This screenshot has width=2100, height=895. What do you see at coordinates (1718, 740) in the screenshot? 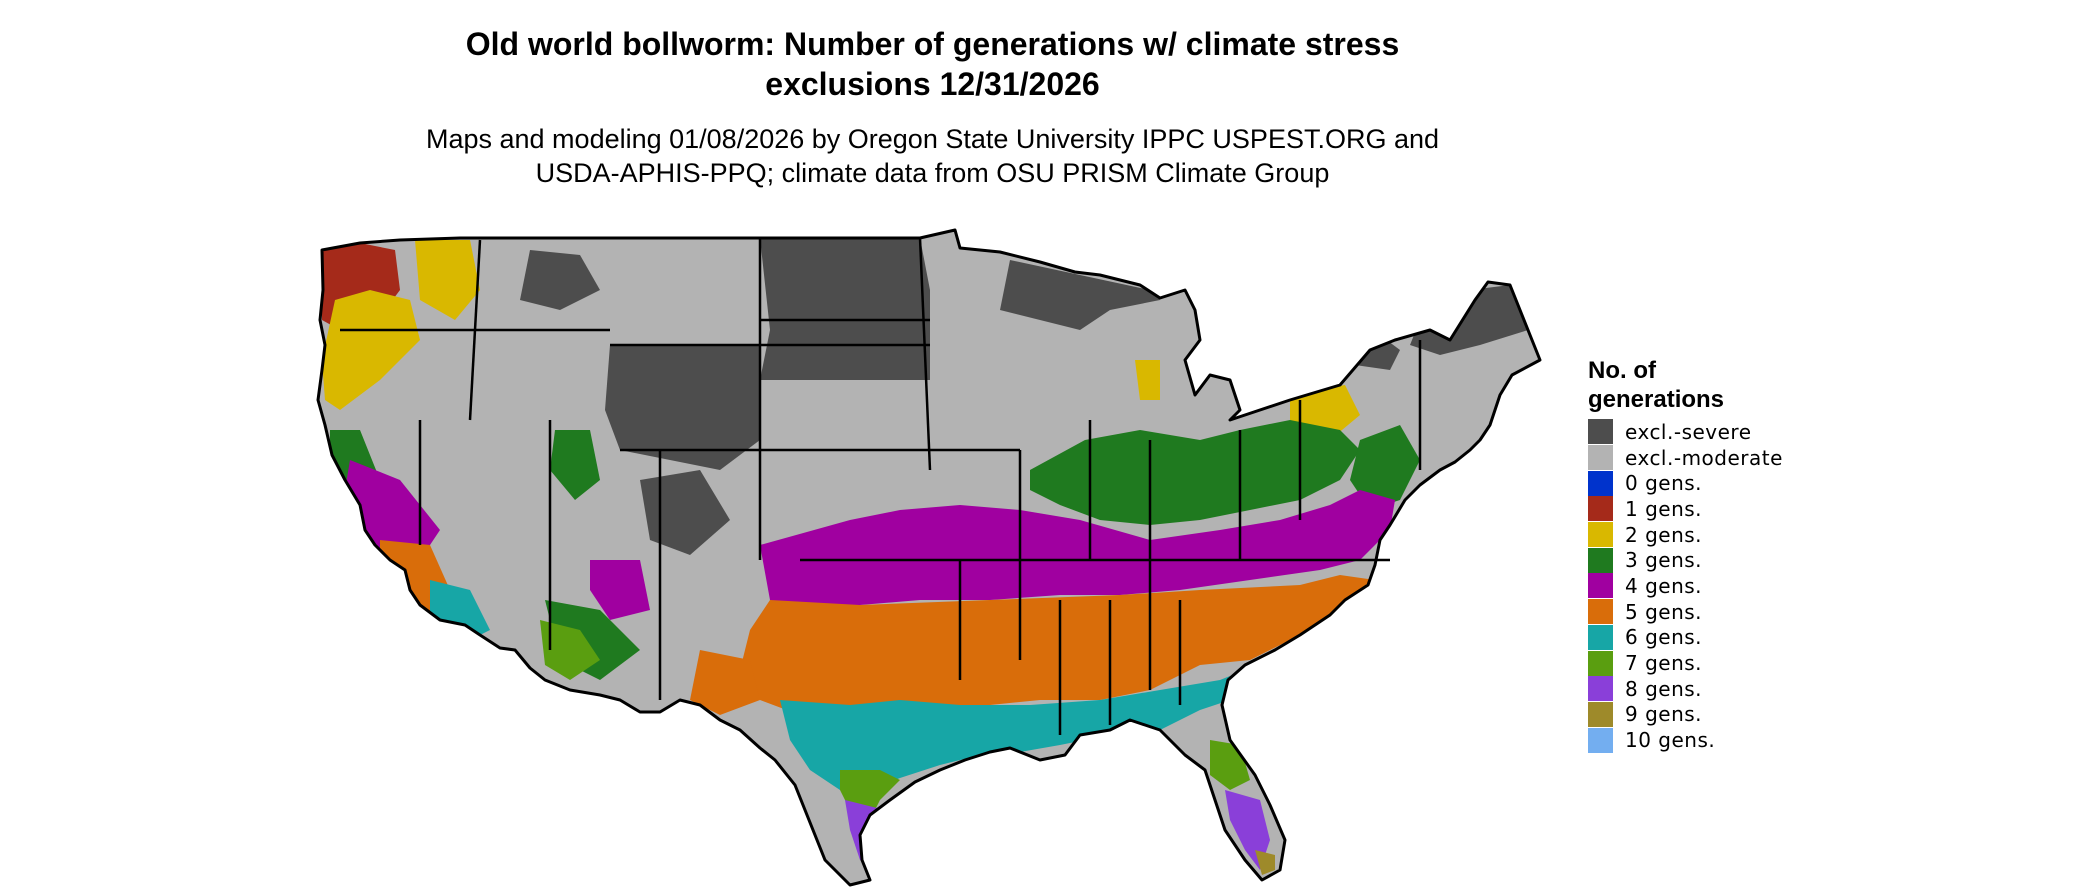
I see `legend-item: 10 gens.` at bounding box center [1718, 740].